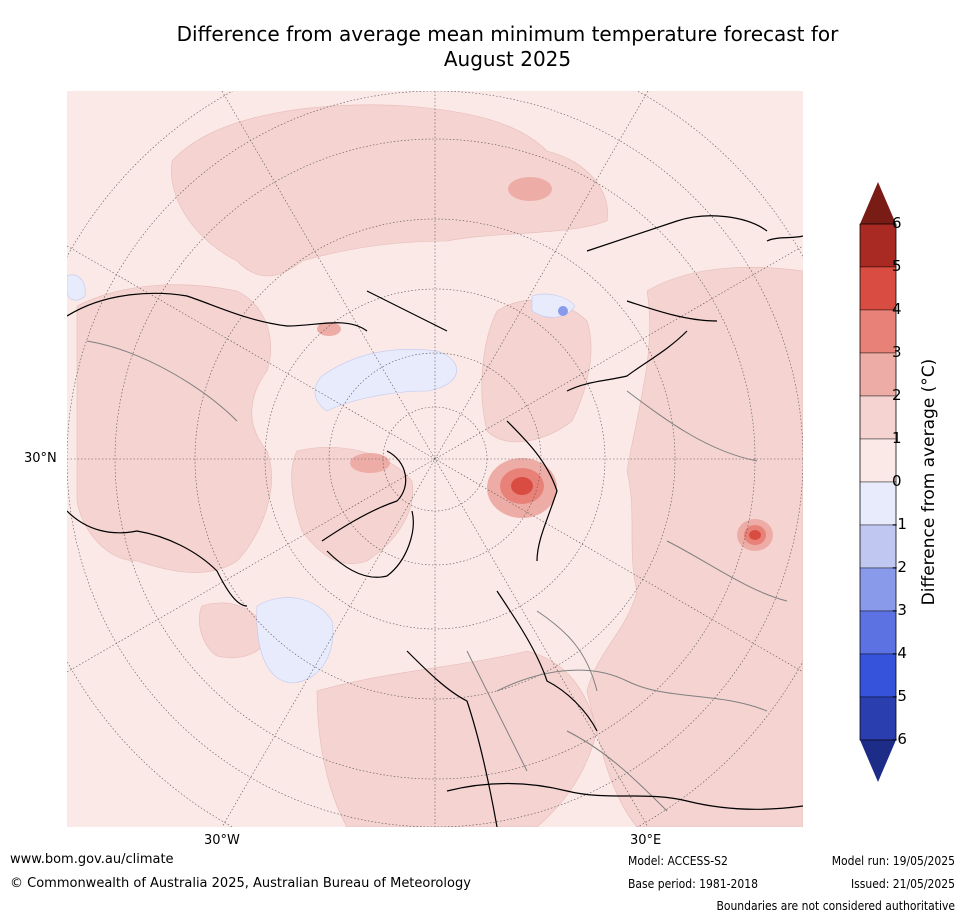 The height and width of the screenshot is (919, 965). What do you see at coordinates (897, 352) in the screenshot?
I see `colorbar-tick-label: 3` at bounding box center [897, 352].